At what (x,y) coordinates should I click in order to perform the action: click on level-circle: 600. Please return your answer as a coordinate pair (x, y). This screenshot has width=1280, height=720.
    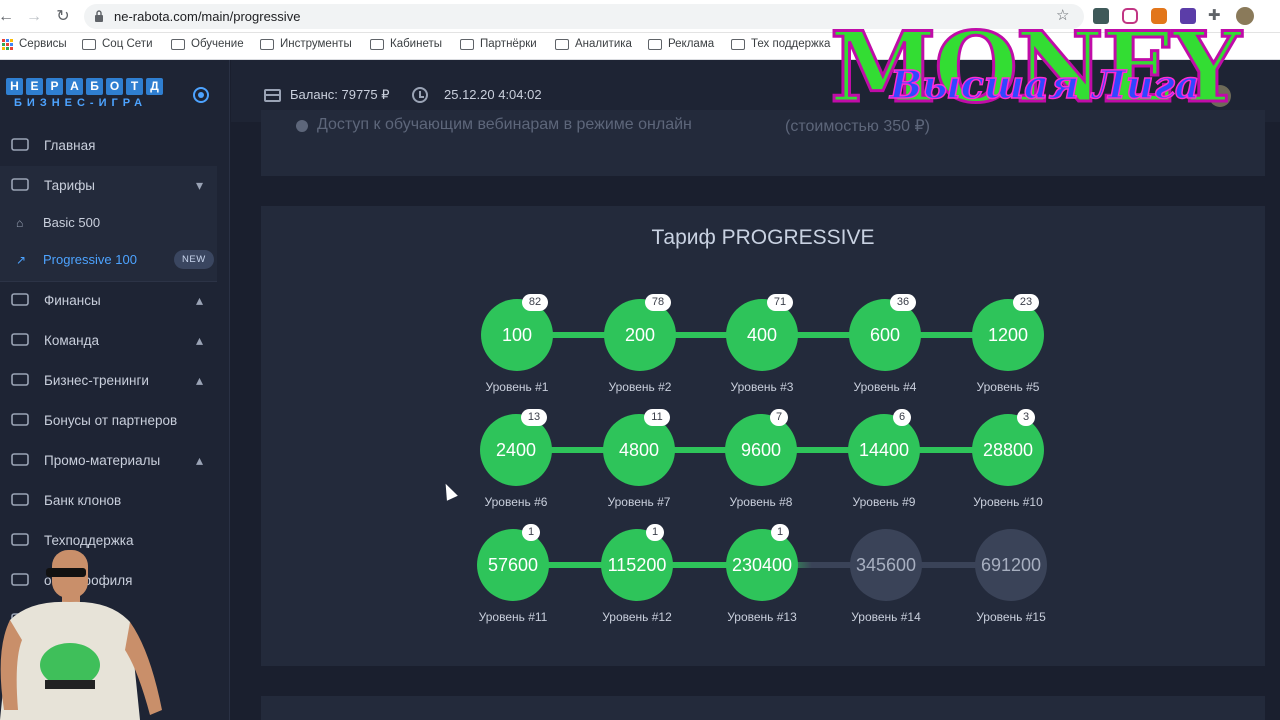
    Looking at the image, I should click on (885, 335).